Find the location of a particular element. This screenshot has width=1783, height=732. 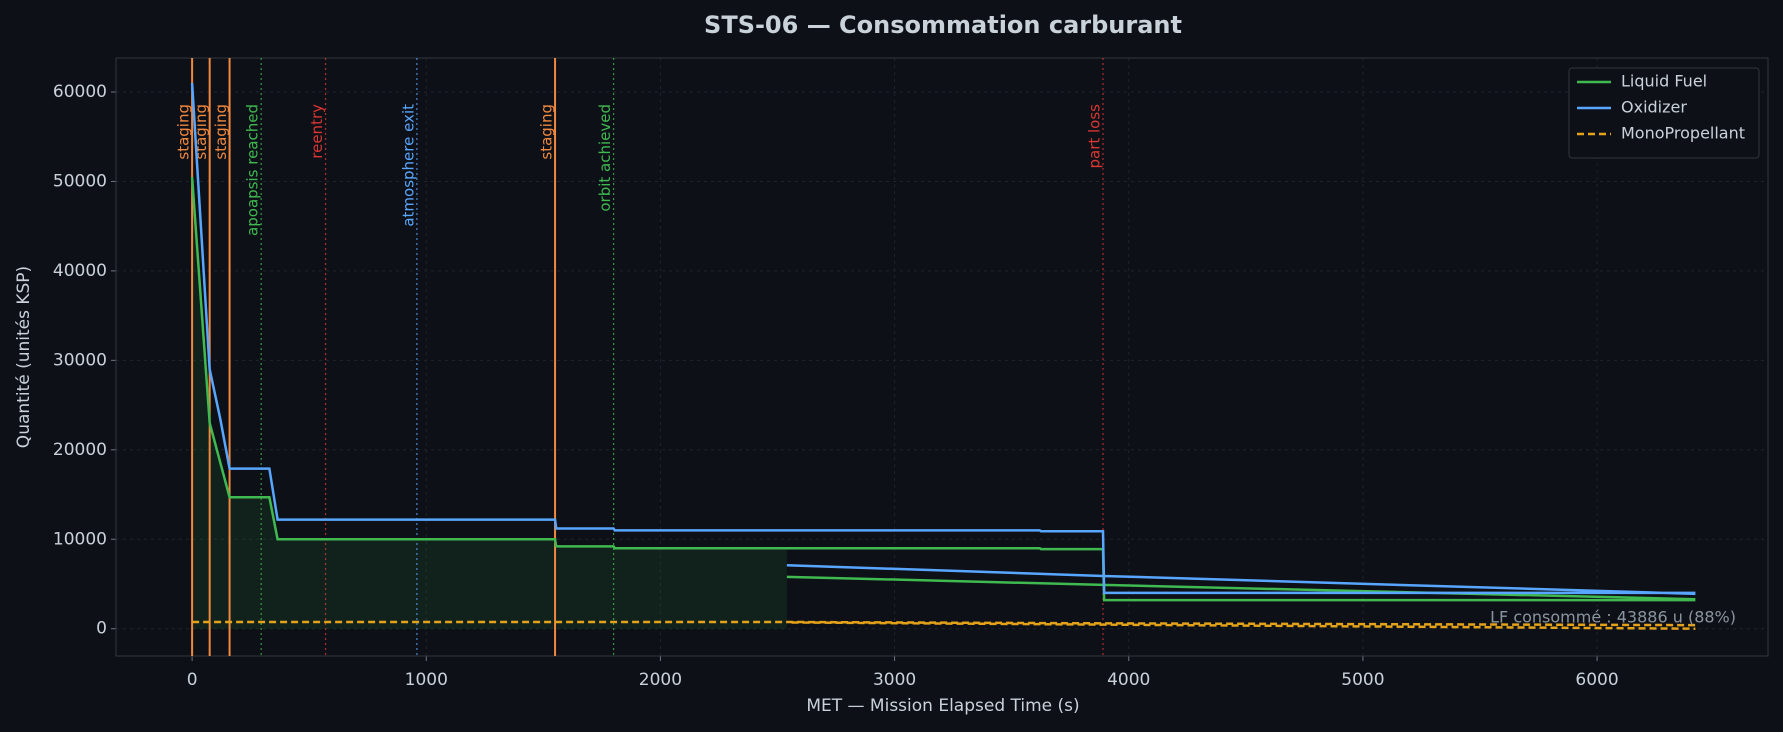

legend-label: MonoPropellant is located at coordinates (1683, 133).